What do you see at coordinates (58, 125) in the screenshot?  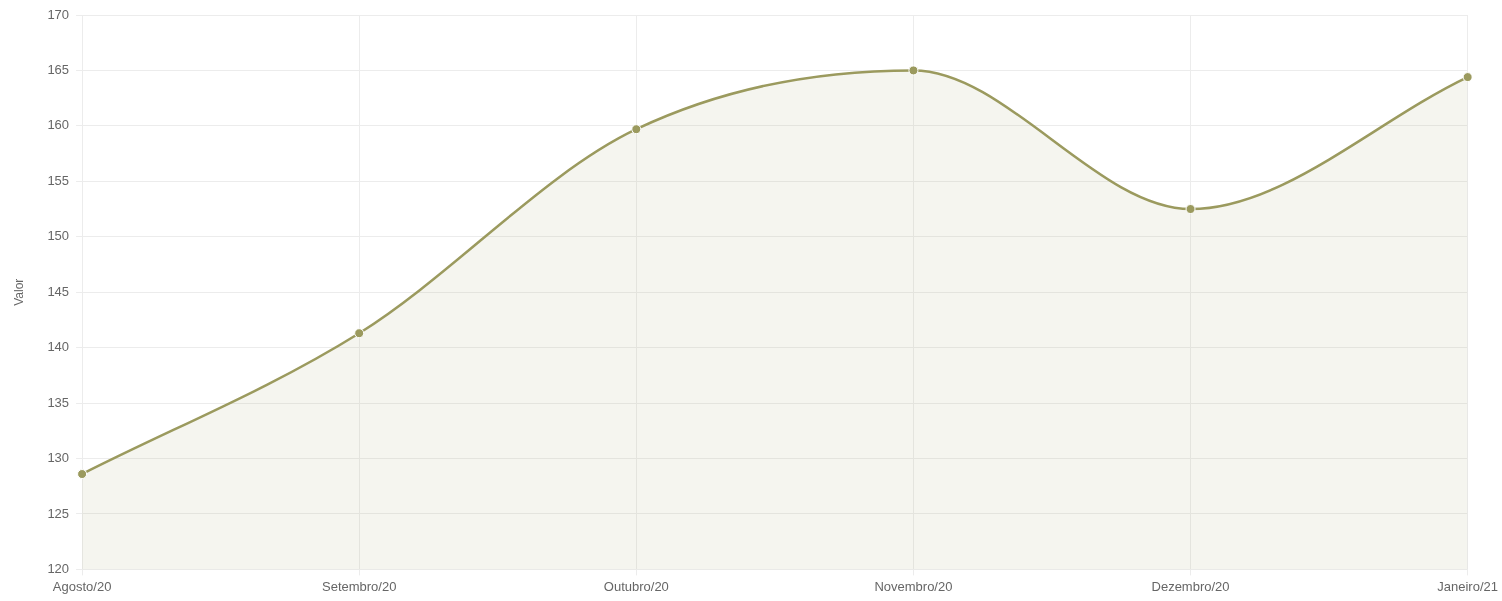 I see `y-tick-label: 160` at bounding box center [58, 125].